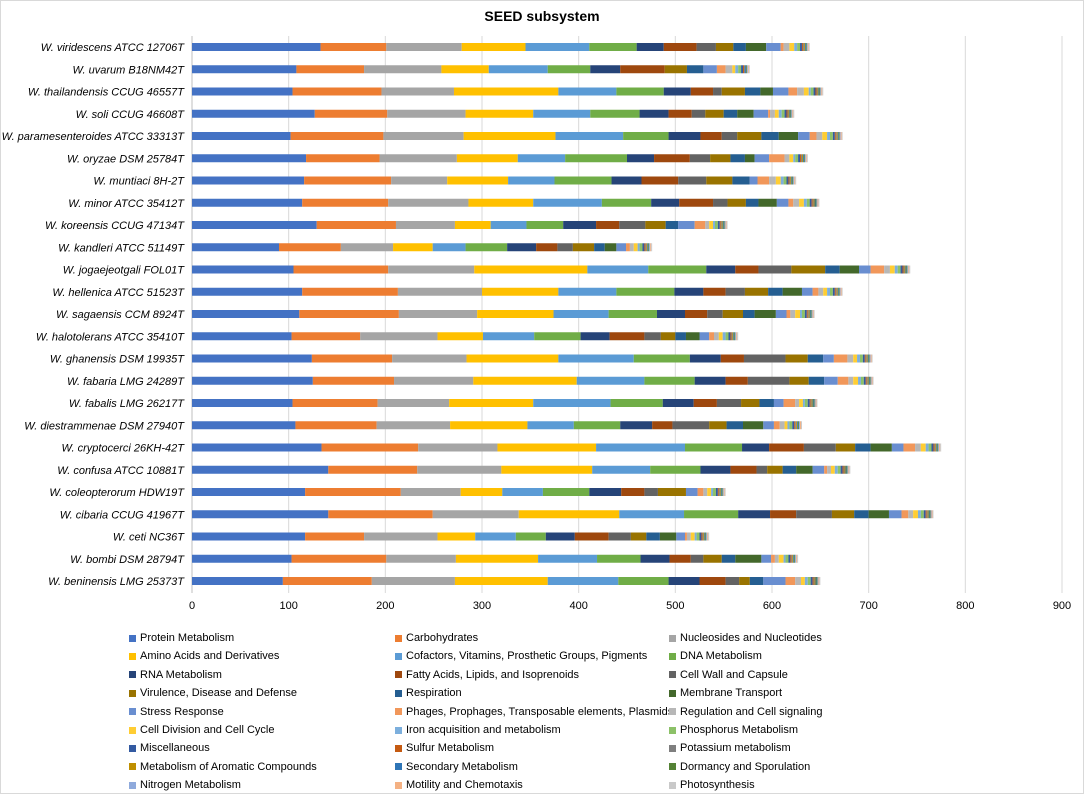 The image size is (1084, 794). I want to click on legend-label: Photosynthesis, so click(717, 785).